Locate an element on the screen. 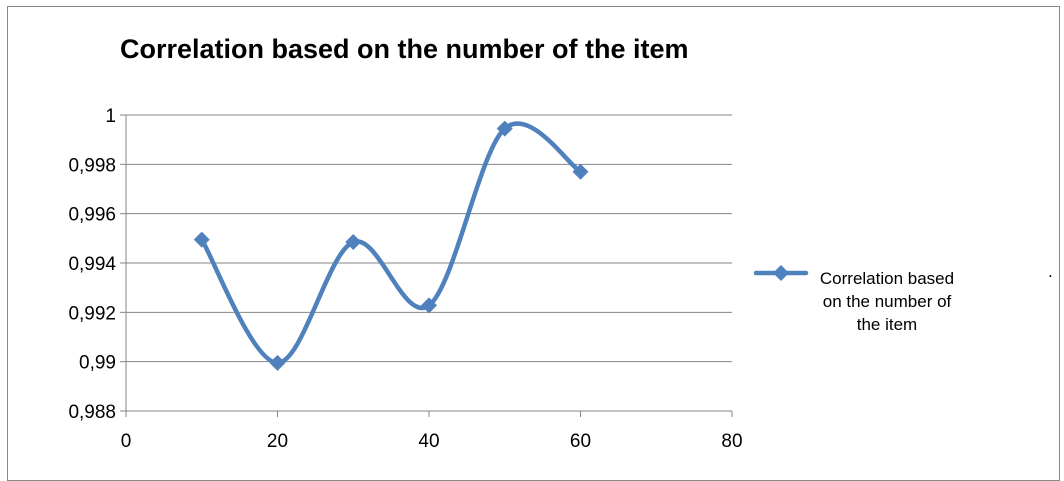 This screenshot has height=481, width=1064. legend-swatch is located at coordinates (781, 273).